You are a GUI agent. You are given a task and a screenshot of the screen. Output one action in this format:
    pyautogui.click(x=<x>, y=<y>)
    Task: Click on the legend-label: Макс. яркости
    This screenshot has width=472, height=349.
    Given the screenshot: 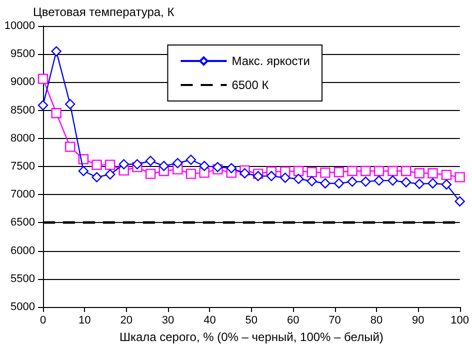 What is the action you would take?
    pyautogui.click(x=271, y=61)
    